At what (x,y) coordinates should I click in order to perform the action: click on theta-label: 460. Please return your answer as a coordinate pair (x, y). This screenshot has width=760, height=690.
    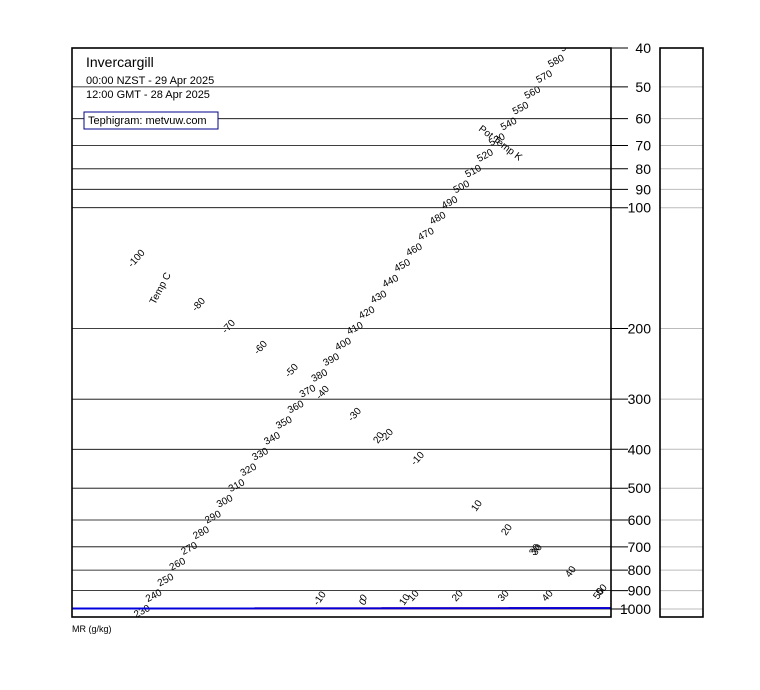
    Looking at the image, I should click on (414, 250).